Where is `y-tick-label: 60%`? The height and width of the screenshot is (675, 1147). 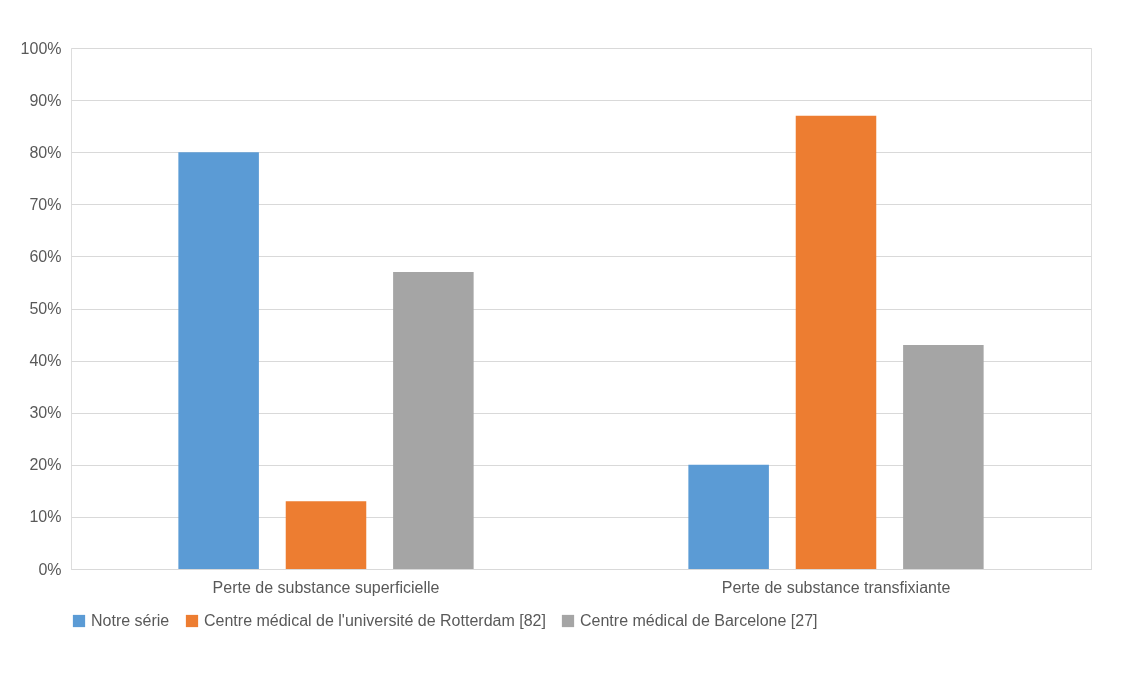
y-tick-label: 60% is located at coordinates (45, 256).